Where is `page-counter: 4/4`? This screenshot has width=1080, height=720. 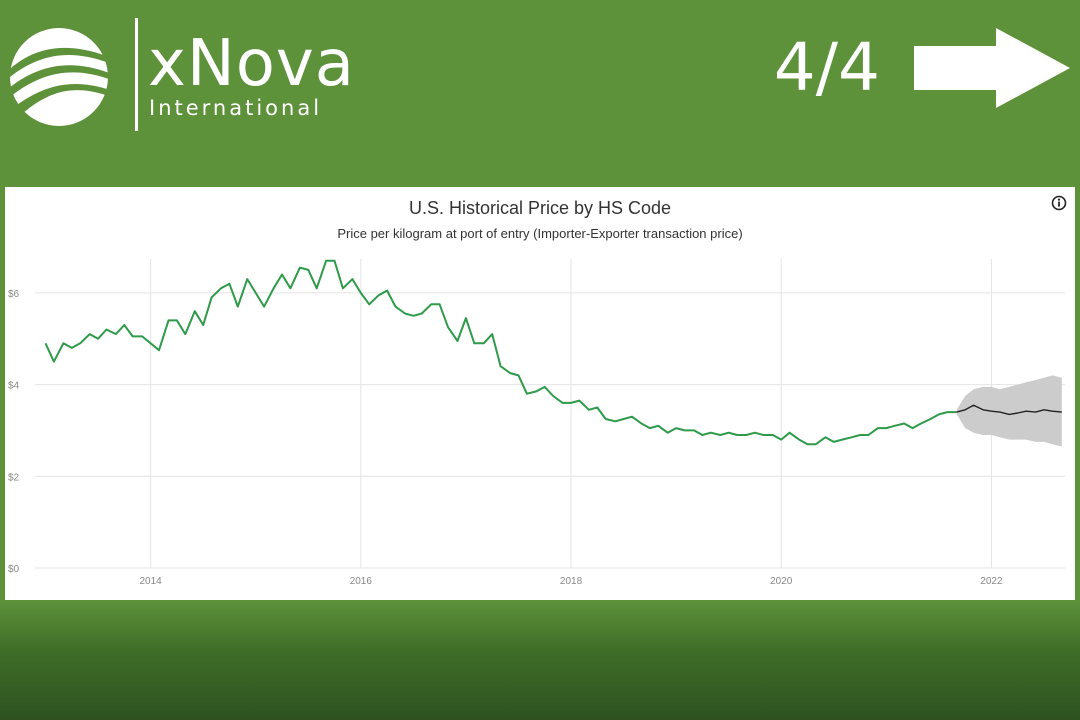 page-counter: 4/4 is located at coordinates (826, 67).